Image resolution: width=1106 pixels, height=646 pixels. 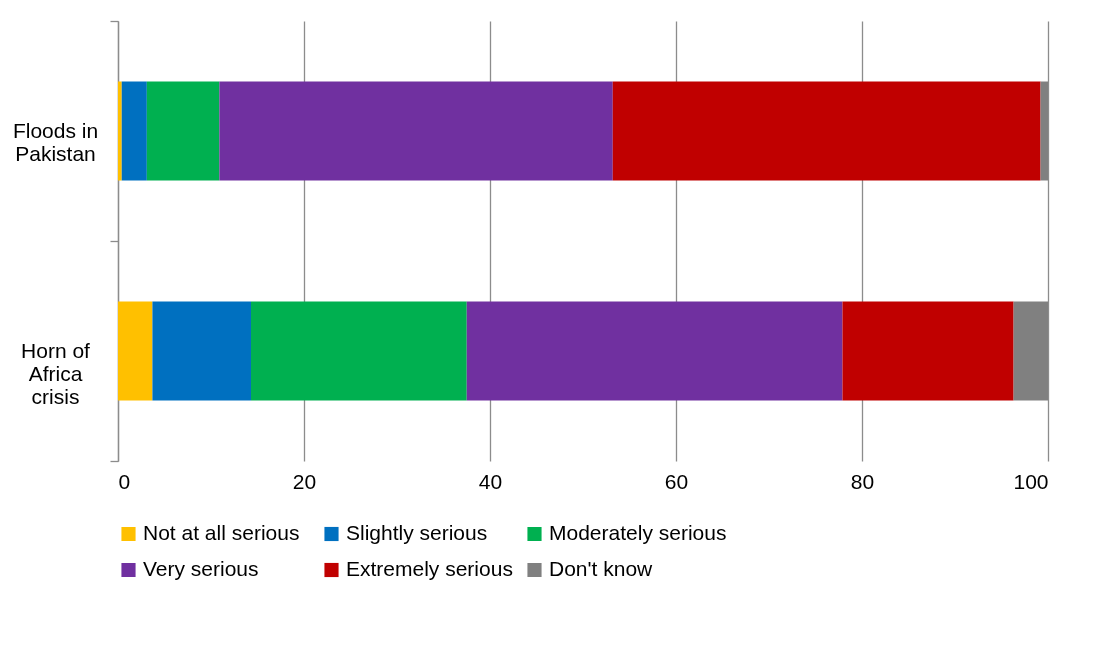 I want to click on legend-label: Extremely serious, so click(x=429, y=568).